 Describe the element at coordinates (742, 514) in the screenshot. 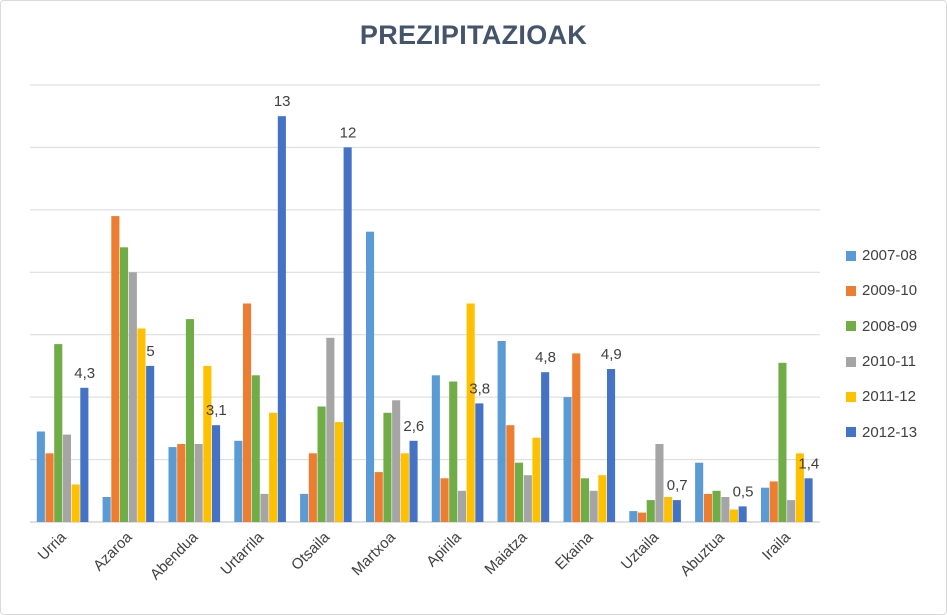

I see `bar-2012-13-Abuztua` at that location.